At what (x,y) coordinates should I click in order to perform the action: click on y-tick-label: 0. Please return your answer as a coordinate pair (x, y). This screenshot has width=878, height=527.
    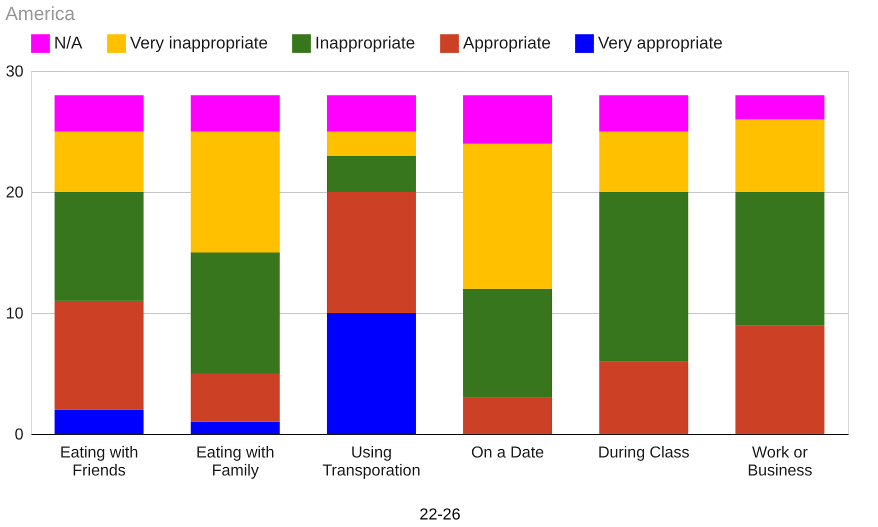
    Looking at the image, I should click on (19, 435).